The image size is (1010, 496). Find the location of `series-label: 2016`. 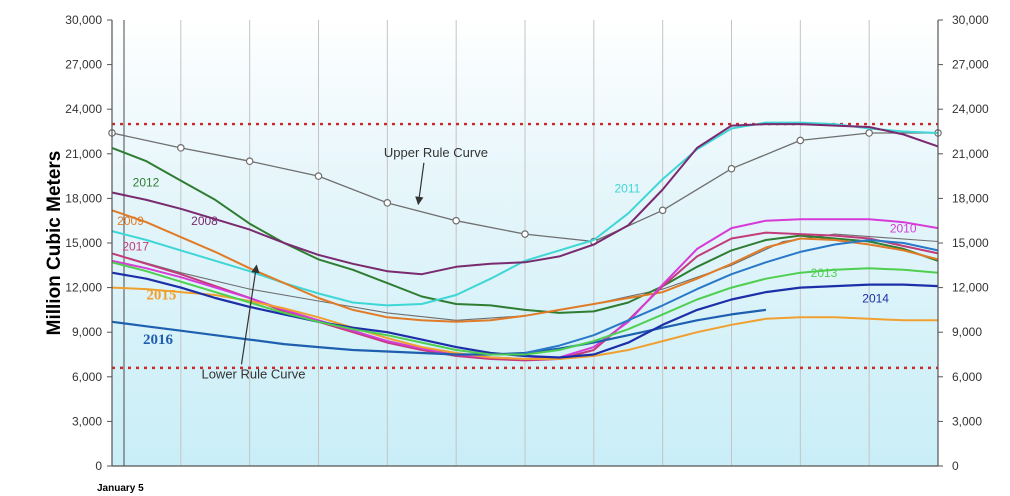

series-label: 2016 is located at coordinates (158, 340).